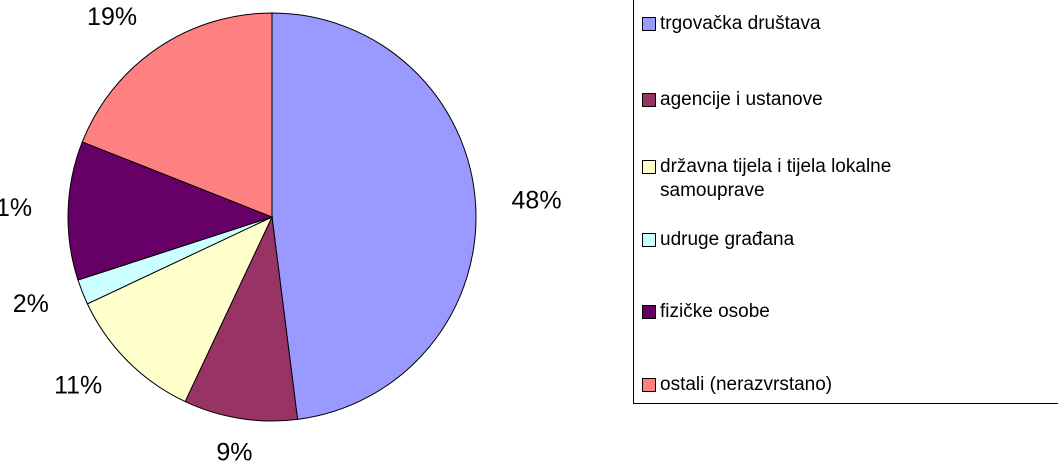  What do you see at coordinates (740, 23) in the screenshot?
I see `legend-label: trgovačka društava` at bounding box center [740, 23].